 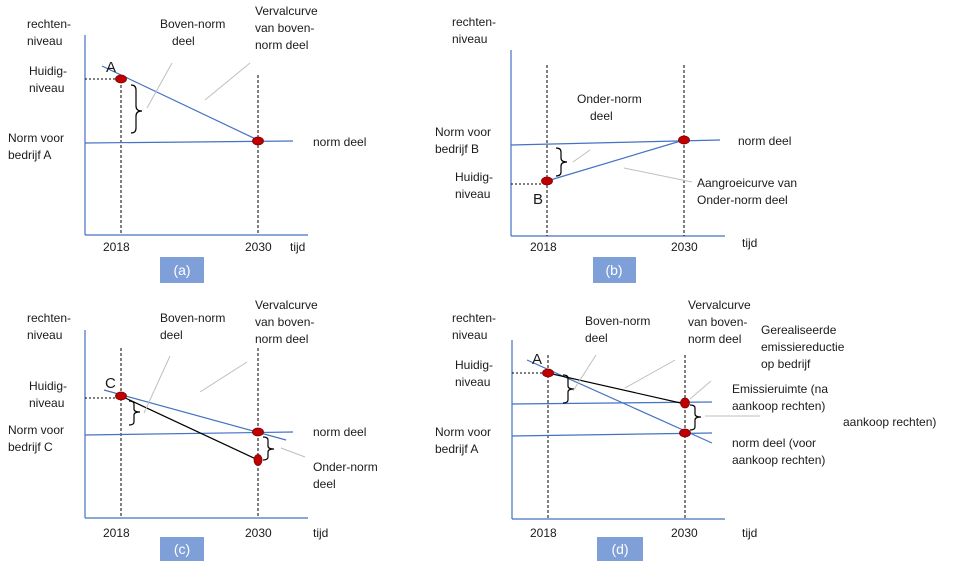 What do you see at coordinates (749, 533) in the screenshot?
I see `panel-d-x-axis-label: tijd` at bounding box center [749, 533].